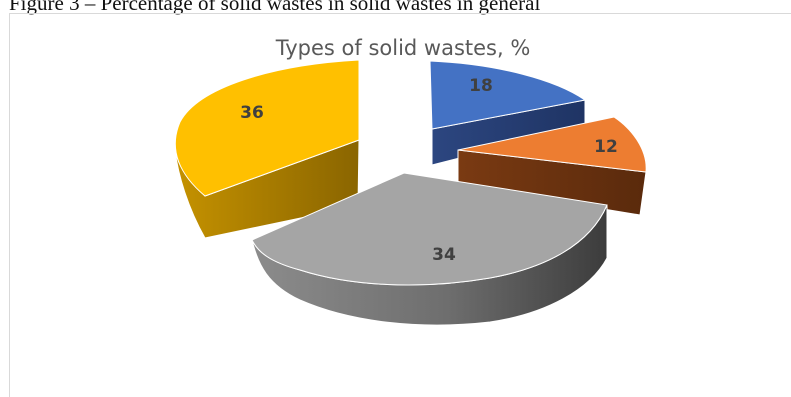  Describe the element at coordinates (403, 48) in the screenshot. I see `chart-title: Types of solid wastes, %` at that location.